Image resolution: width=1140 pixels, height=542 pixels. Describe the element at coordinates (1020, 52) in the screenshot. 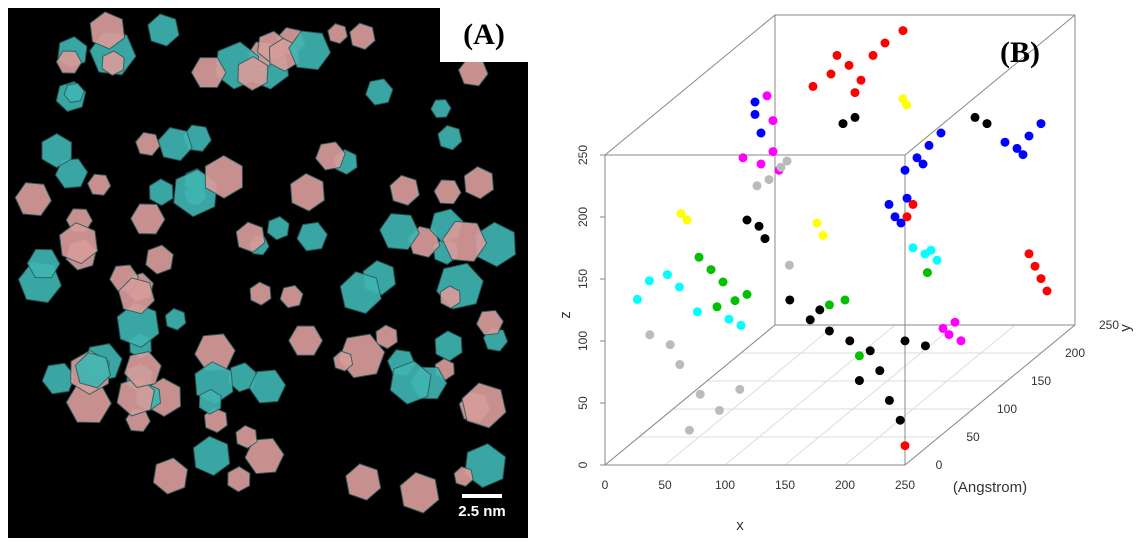

I see `panel-label: (B)` at that location.